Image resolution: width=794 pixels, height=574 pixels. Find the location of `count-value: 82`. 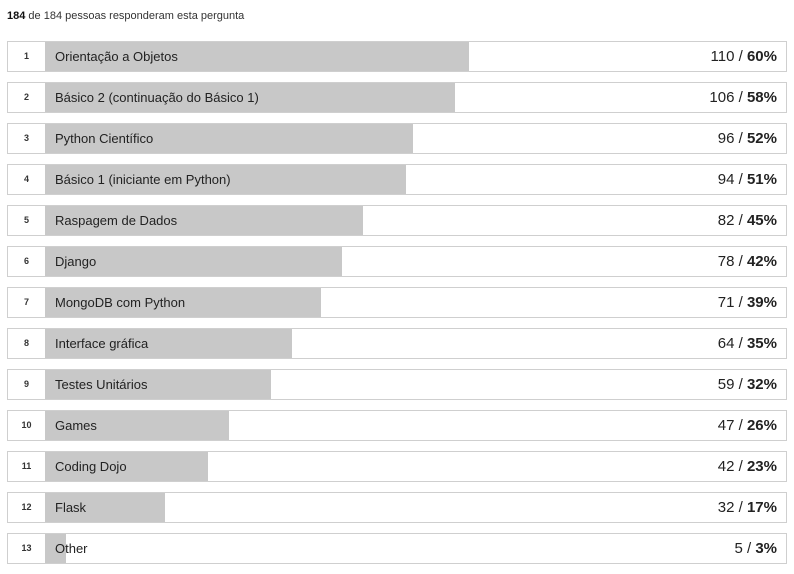

count-value: 82 is located at coordinates (726, 220).